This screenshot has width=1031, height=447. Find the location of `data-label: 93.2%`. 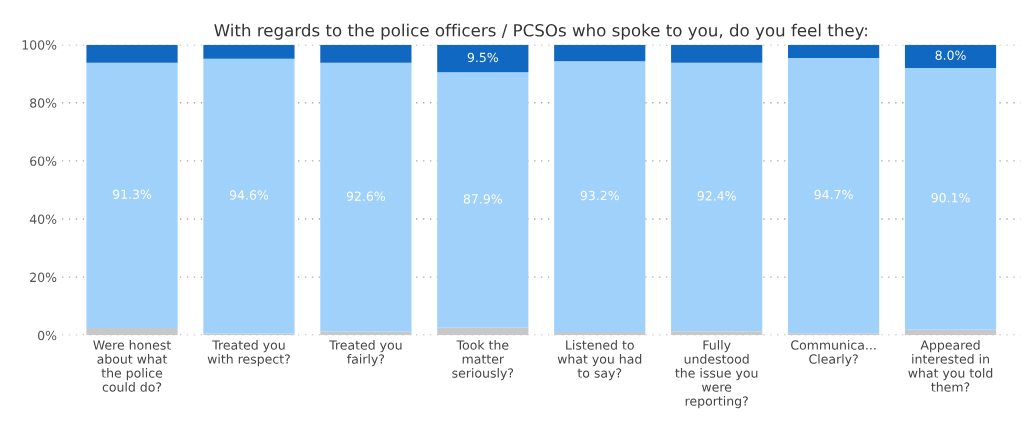

data-label: 93.2% is located at coordinates (599, 195).